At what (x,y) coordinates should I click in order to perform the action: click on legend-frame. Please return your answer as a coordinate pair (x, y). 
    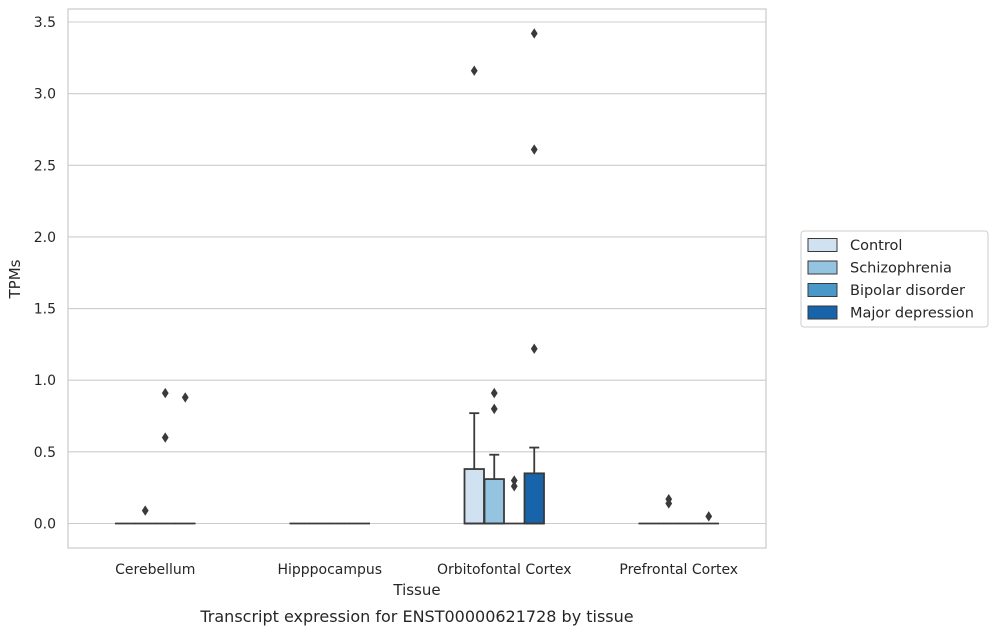
    Looking at the image, I should click on (894, 279).